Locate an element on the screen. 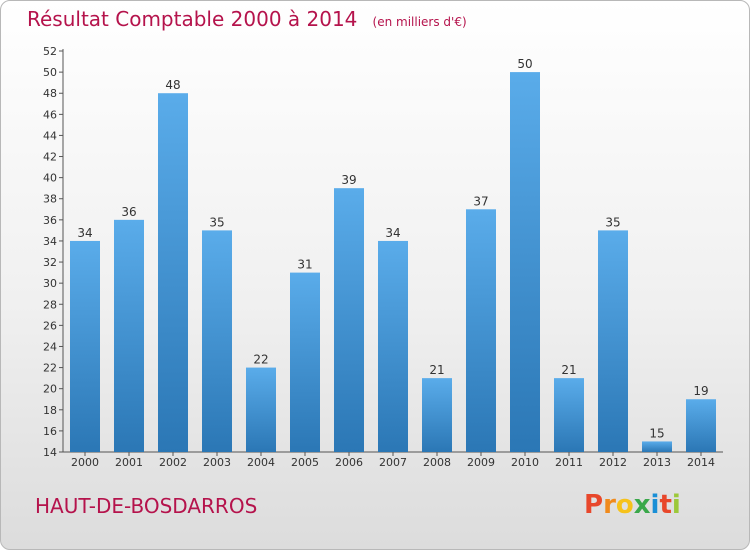 The width and height of the screenshot is (750, 550). bar-2014 is located at coordinates (701, 425).